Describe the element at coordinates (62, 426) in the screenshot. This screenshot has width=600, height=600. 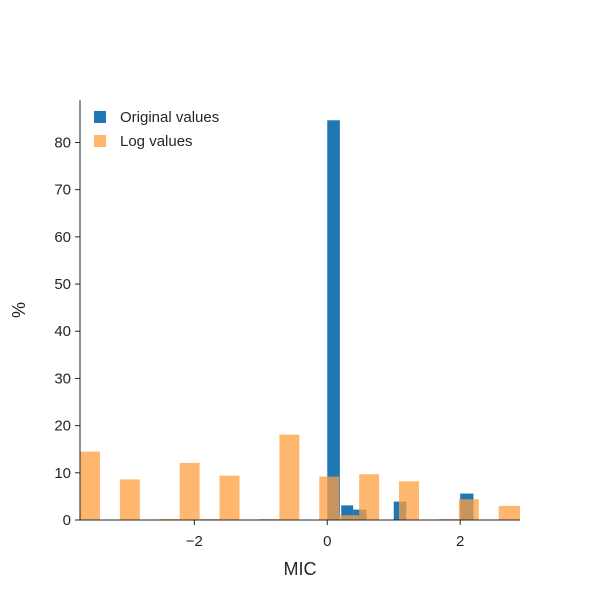
I see `y-tick-label: 20` at that location.